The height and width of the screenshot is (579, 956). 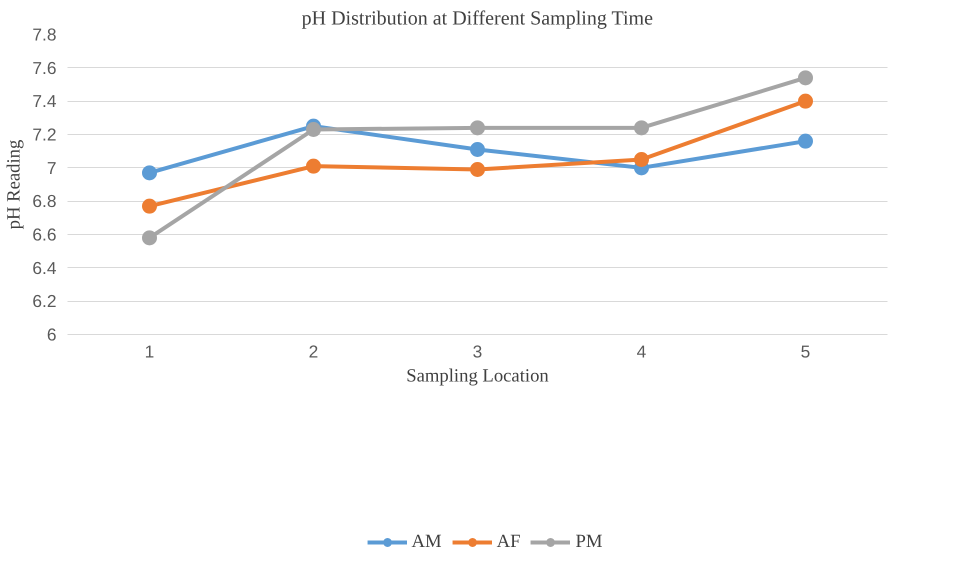 What do you see at coordinates (44, 234) in the screenshot?
I see `y-tick-label: 6.6` at bounding box center [44, 234].